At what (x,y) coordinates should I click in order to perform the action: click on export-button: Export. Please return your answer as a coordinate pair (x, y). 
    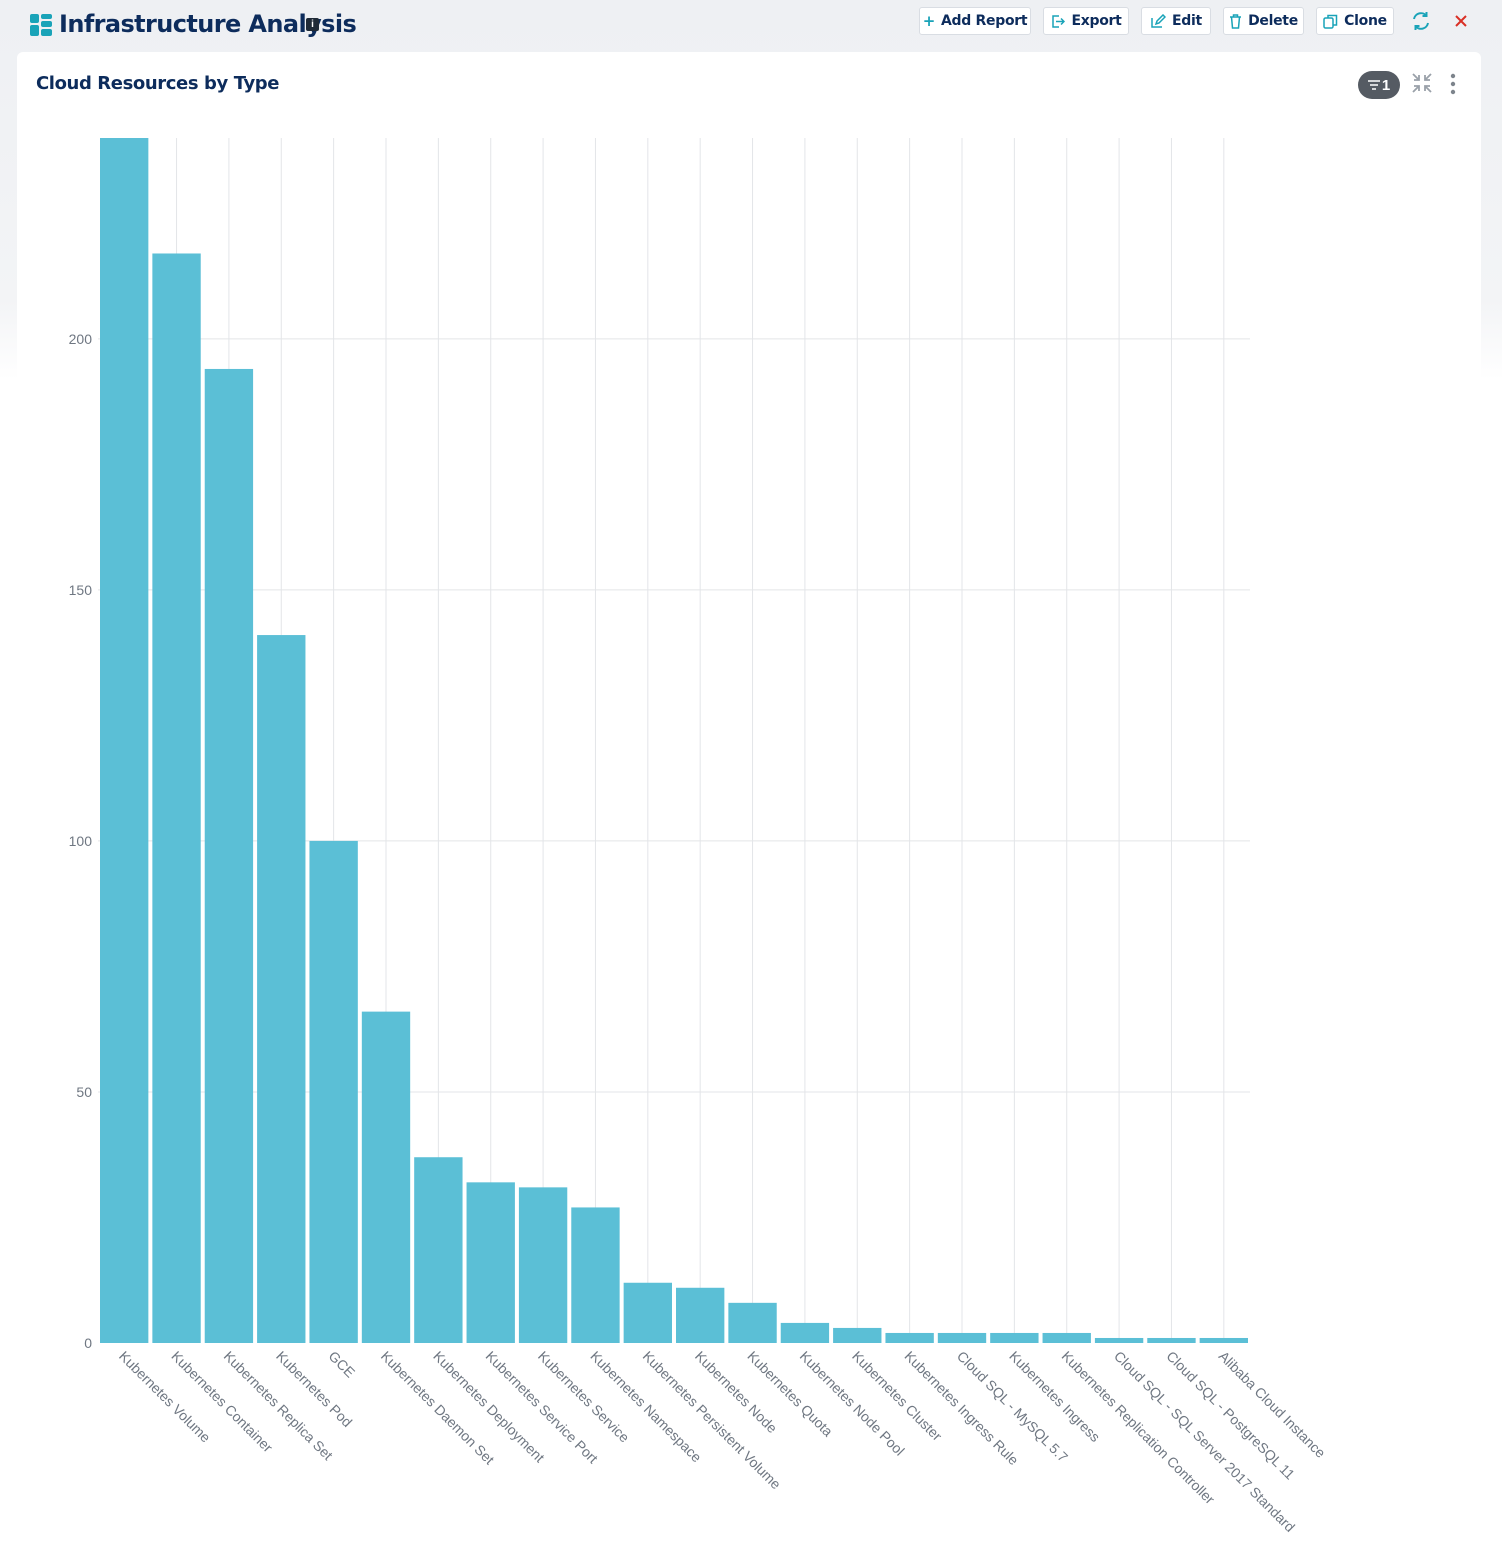
    Looking at the image, I should click on (1086, 21).